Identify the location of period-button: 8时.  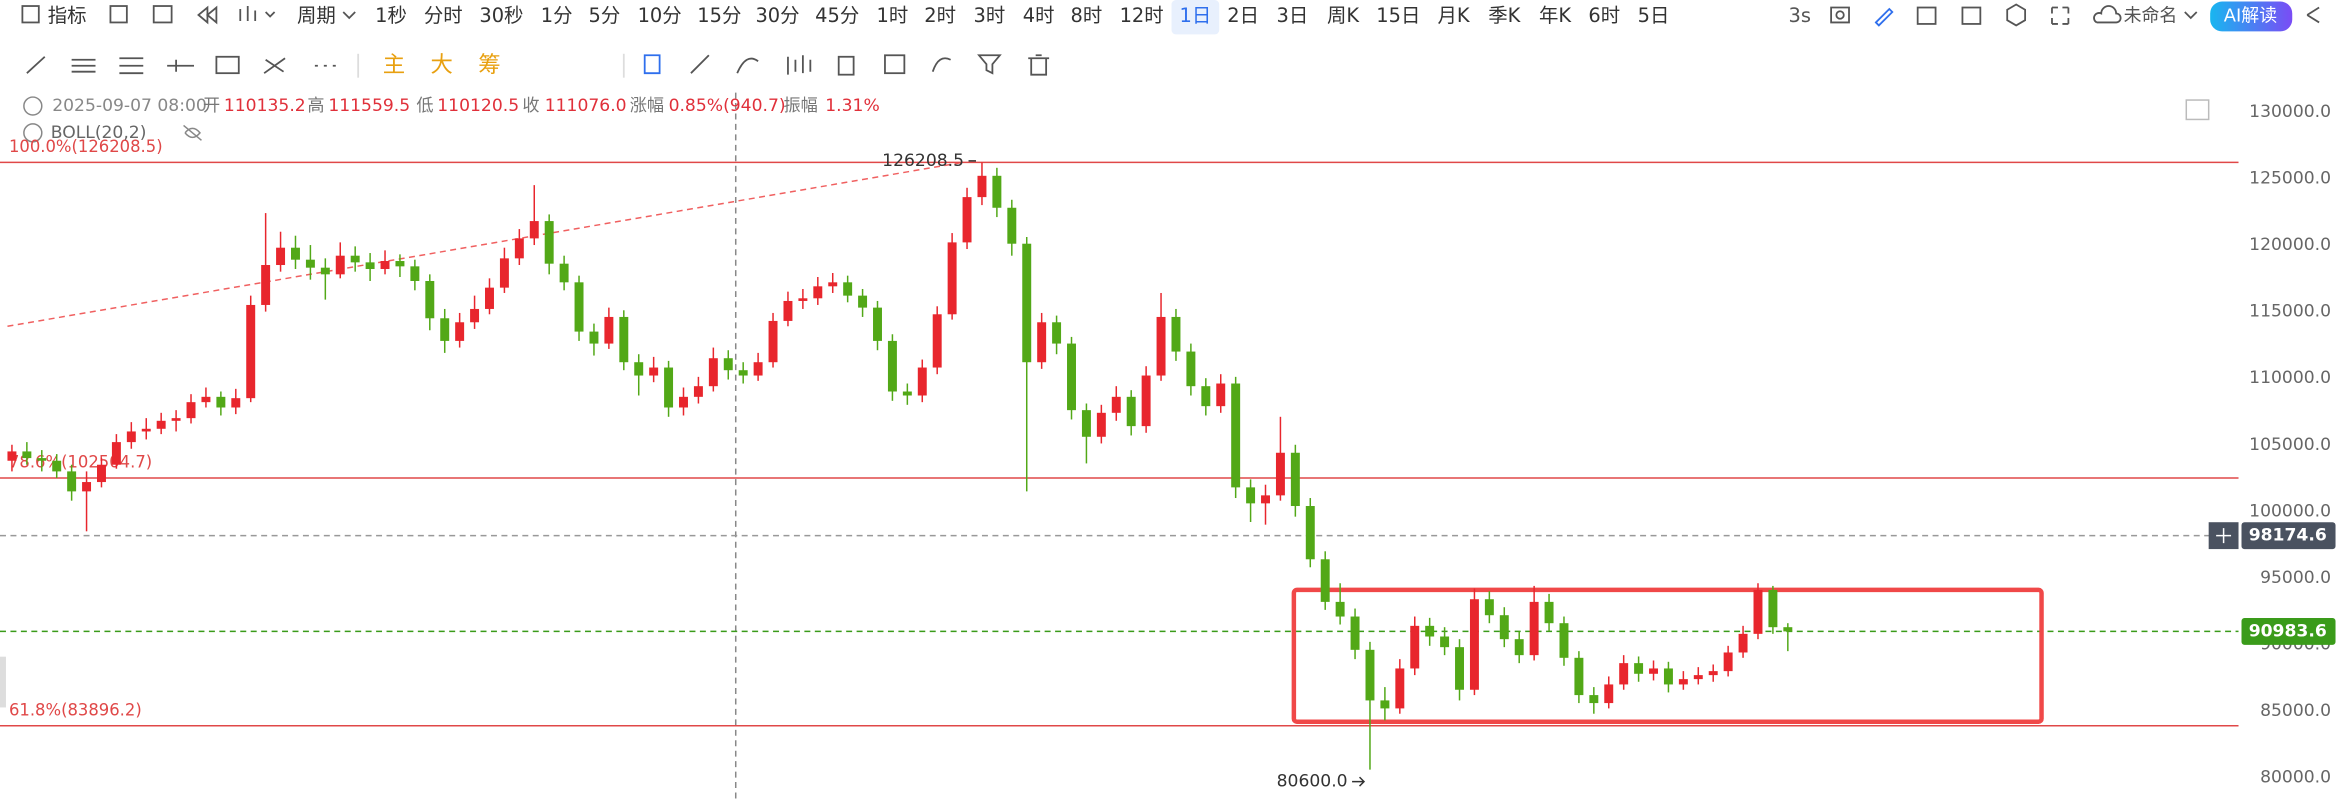
(1087, 15).